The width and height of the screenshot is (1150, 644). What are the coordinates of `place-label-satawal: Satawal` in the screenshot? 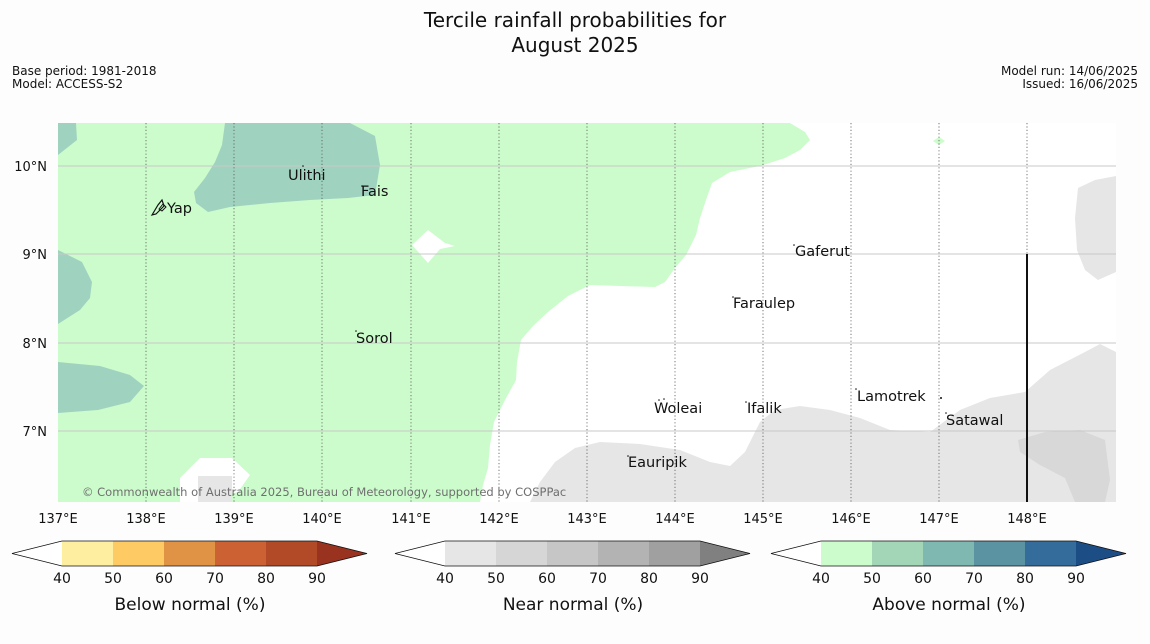 It's located at (974, 421).